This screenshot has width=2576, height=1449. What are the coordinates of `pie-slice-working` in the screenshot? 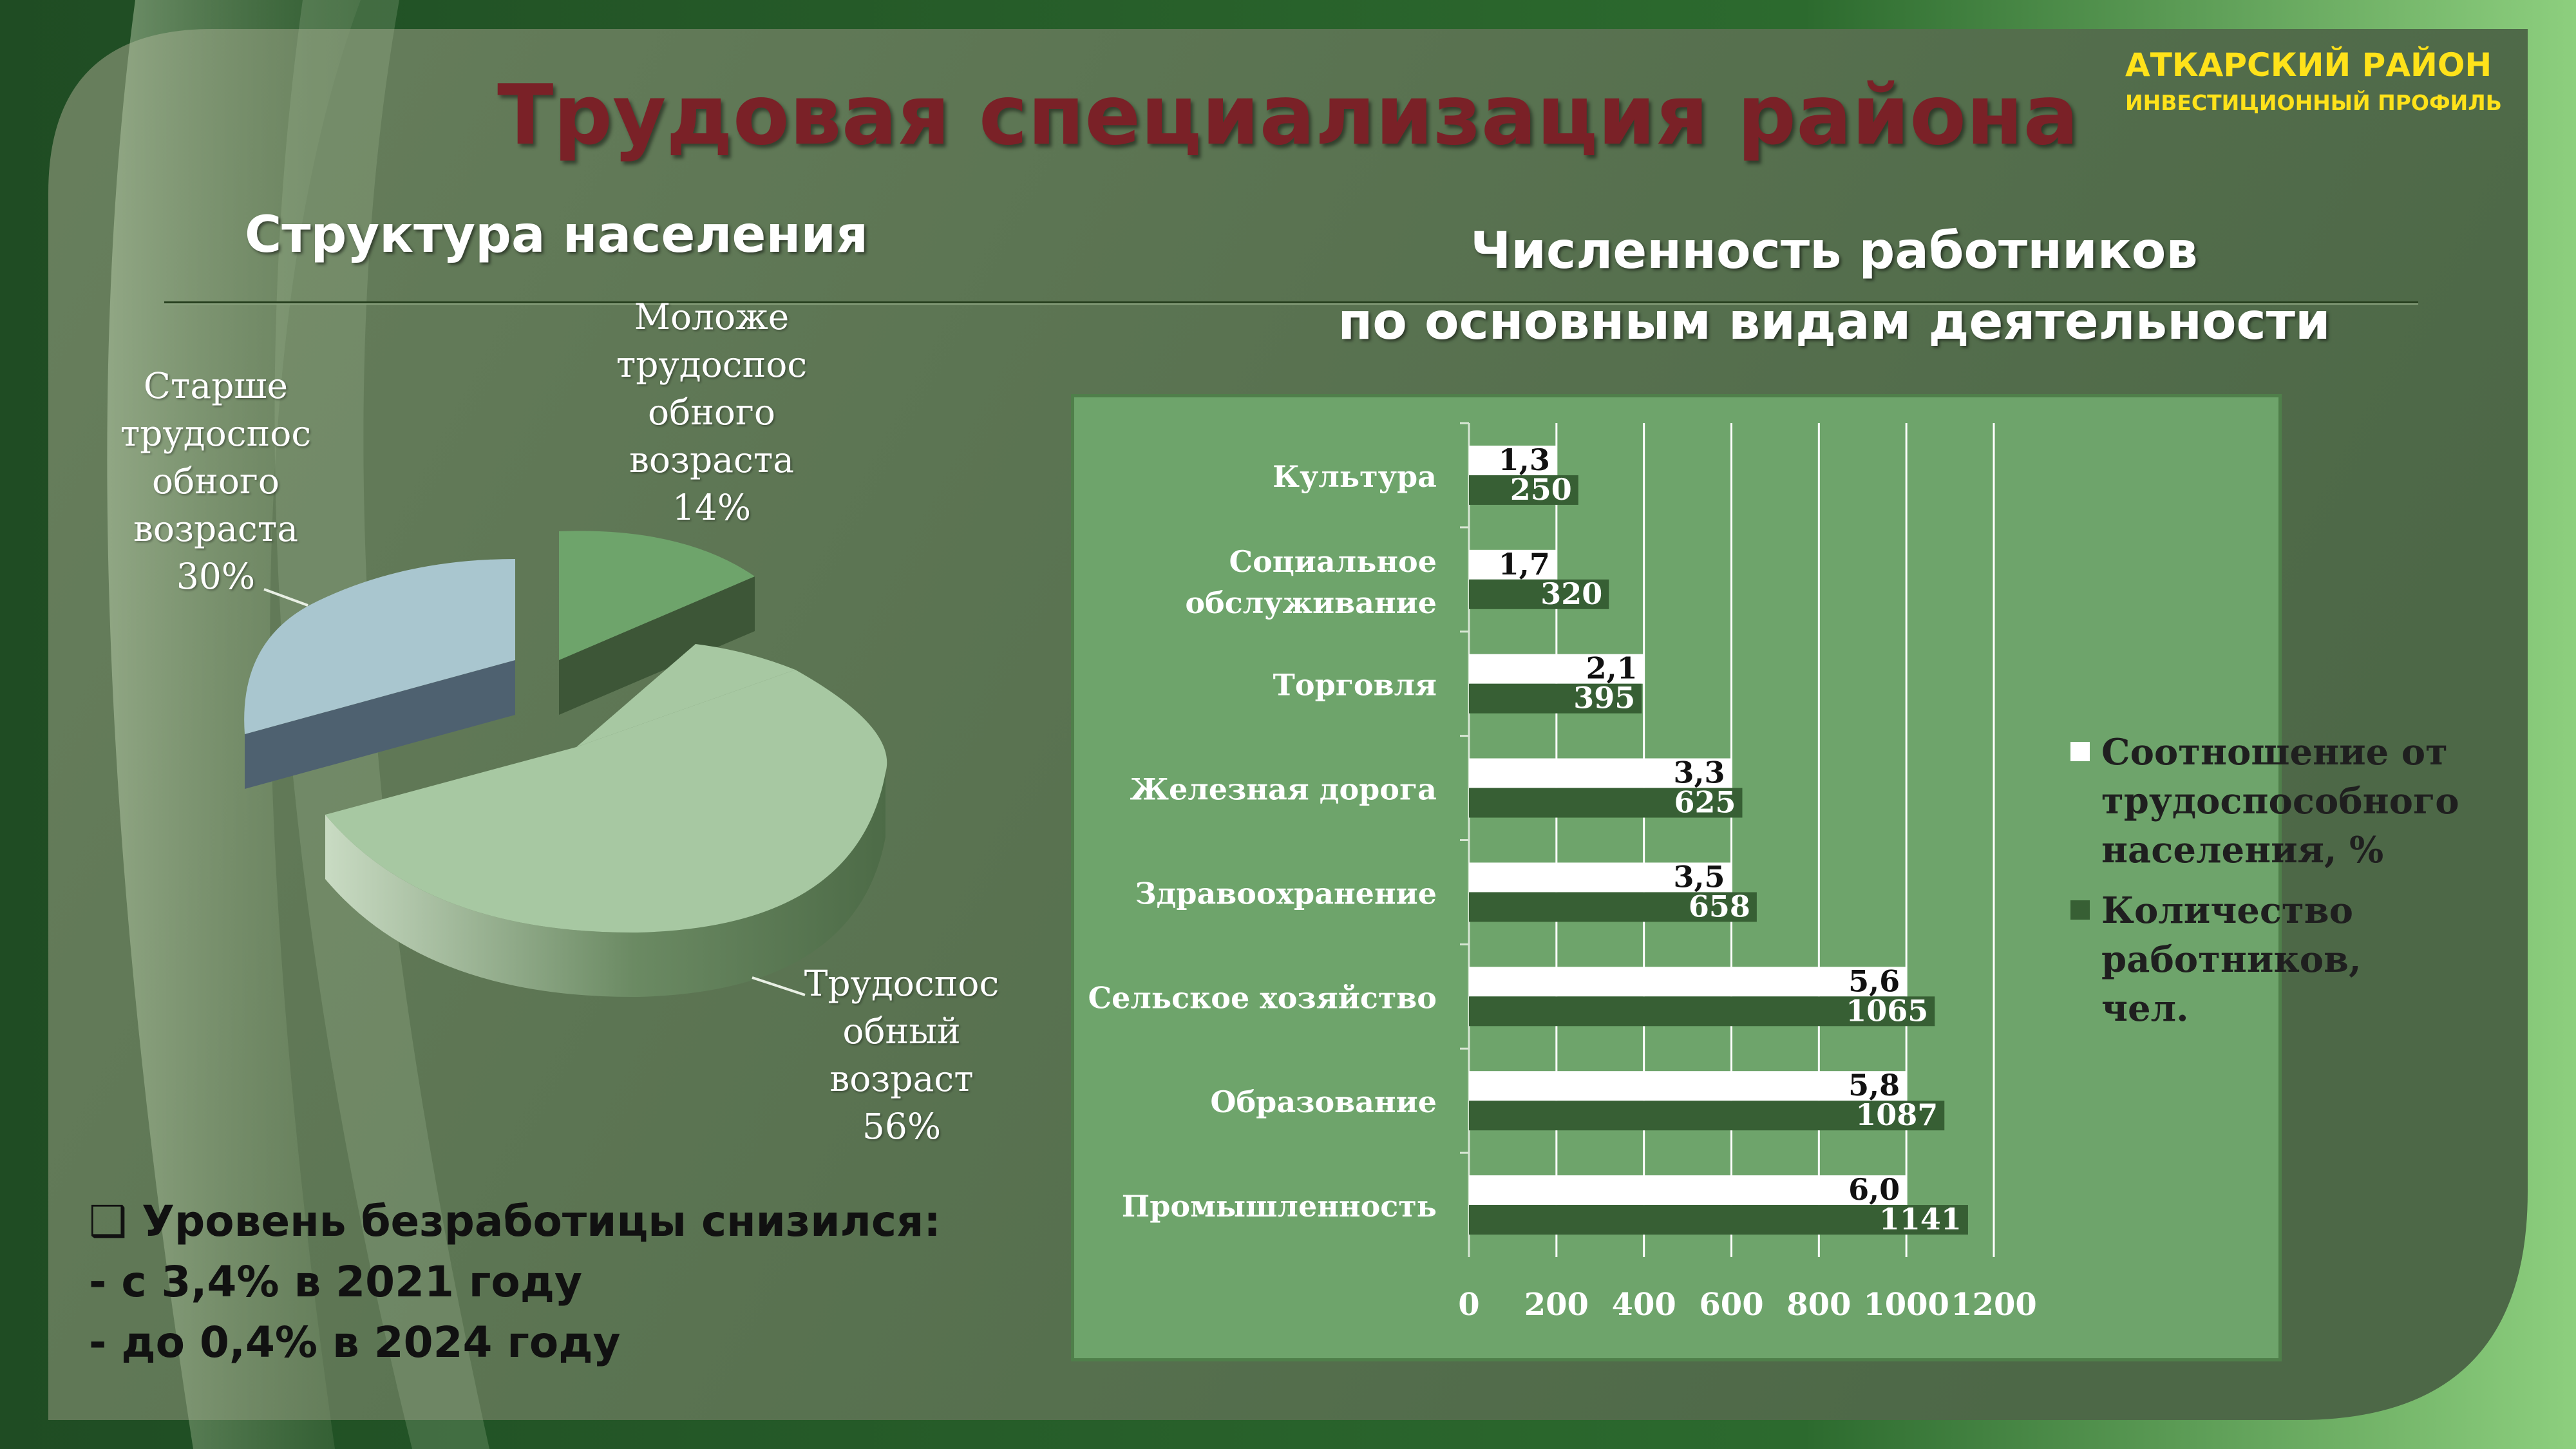 It's located at (606, 821).